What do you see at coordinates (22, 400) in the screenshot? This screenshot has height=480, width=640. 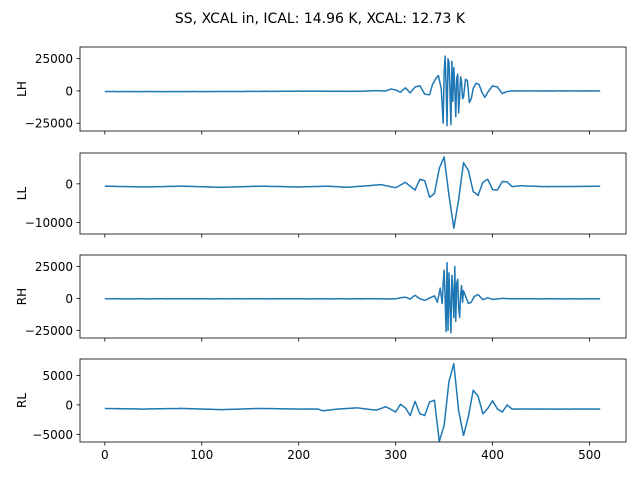 I see `y-axis-label: RL` at bounding box center [22, 400].